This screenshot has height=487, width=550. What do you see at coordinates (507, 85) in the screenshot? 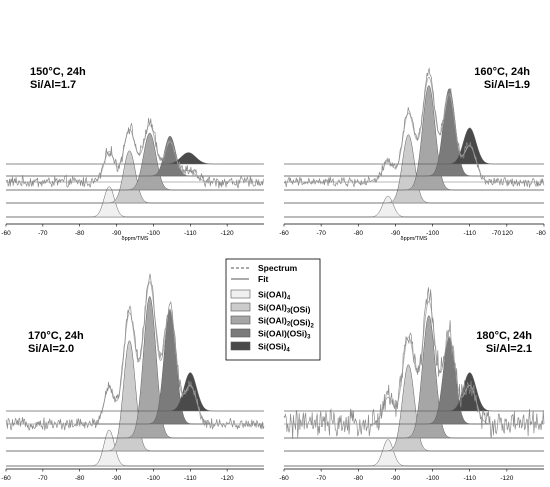
I see `panel-title-line2: Si/Al=1.9` at bounding box center [507, 85].